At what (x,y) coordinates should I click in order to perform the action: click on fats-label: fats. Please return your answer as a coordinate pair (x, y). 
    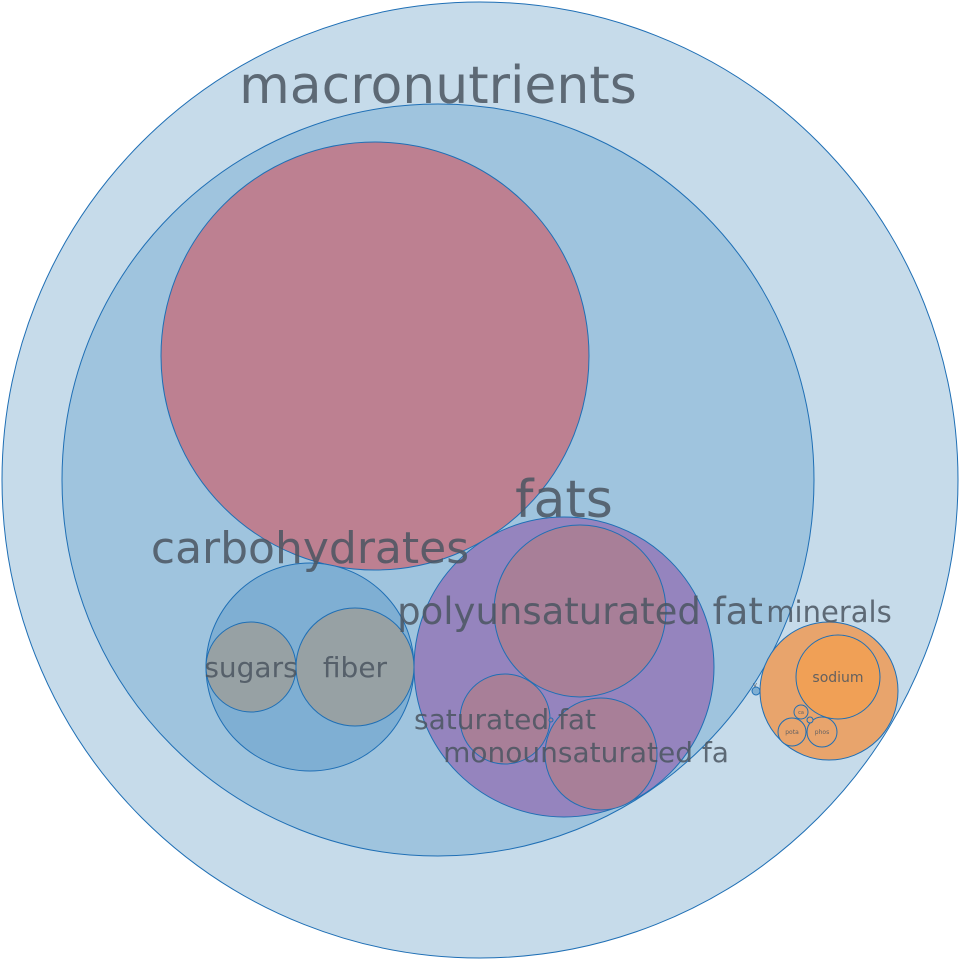
    Looking at the image, I should click on (564, 500).